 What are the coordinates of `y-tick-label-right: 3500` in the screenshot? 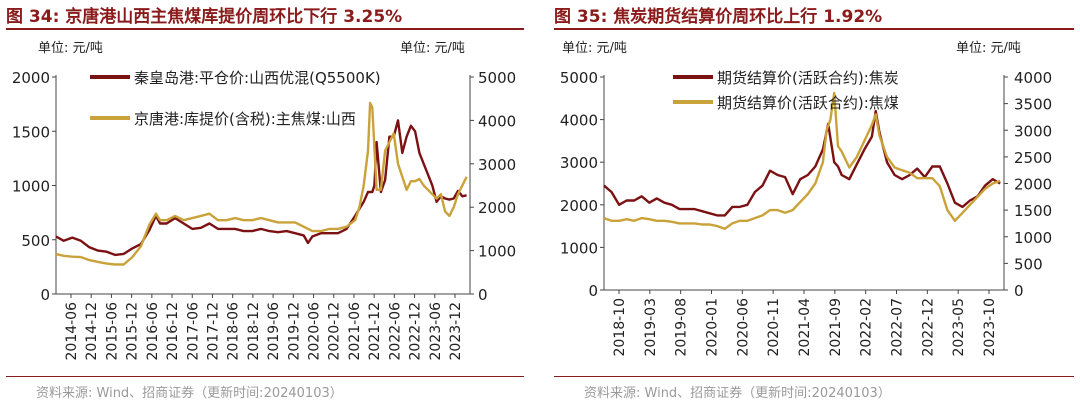 It's located at (1033, 105).